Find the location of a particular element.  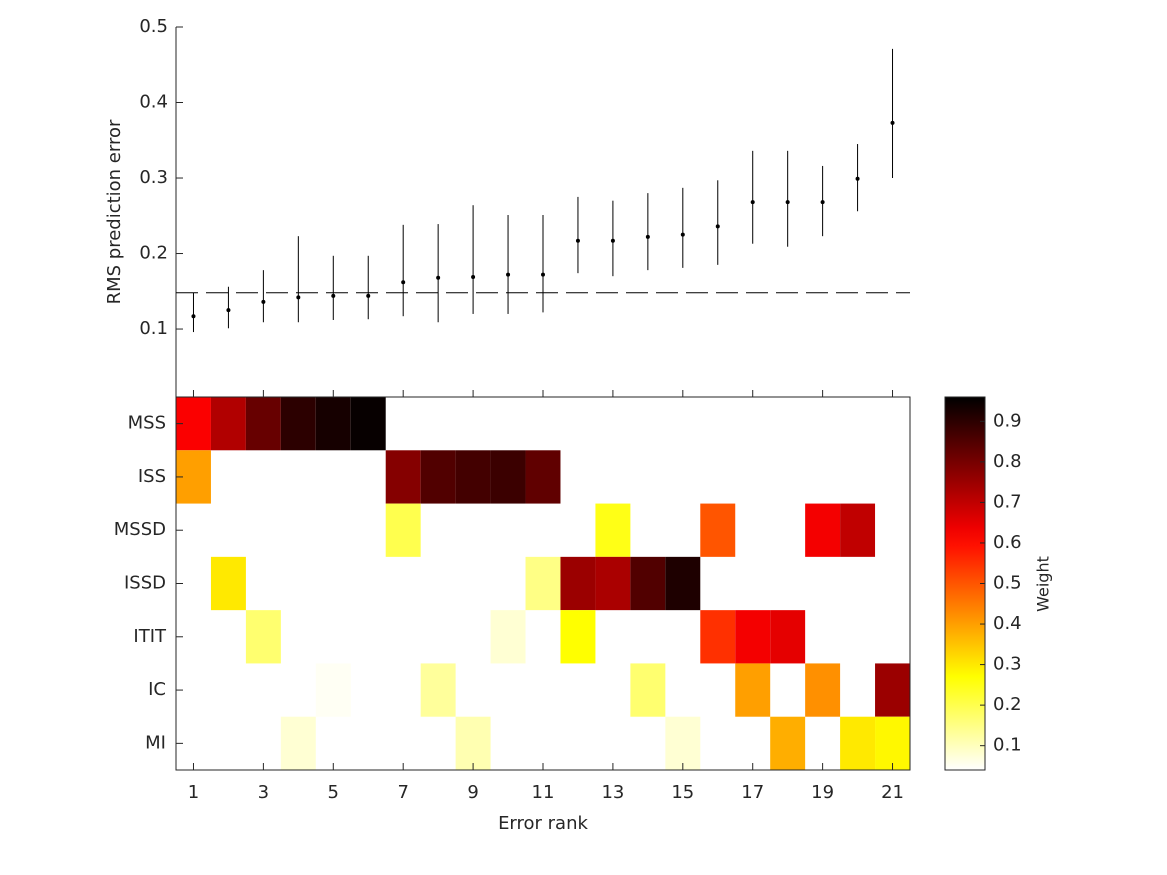

colorbar-tick-label: 0.3 is located at coordinates (1007, 664).